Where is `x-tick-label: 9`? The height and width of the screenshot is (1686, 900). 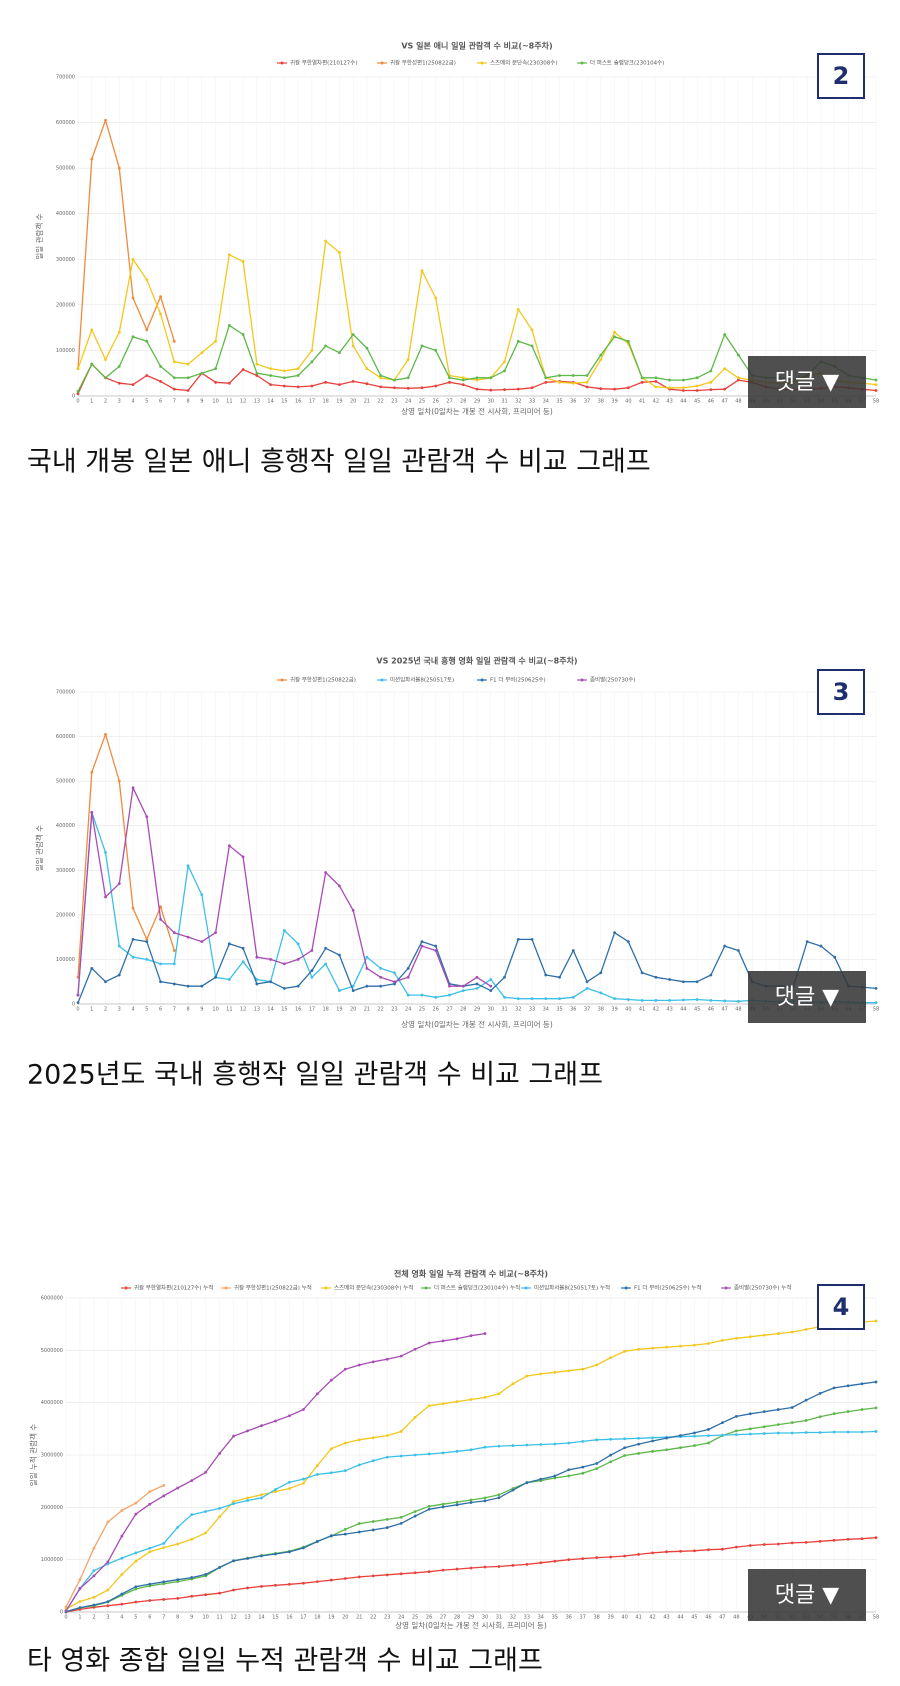 x-tick-label: 9 is located at coordinates (201, 1010).